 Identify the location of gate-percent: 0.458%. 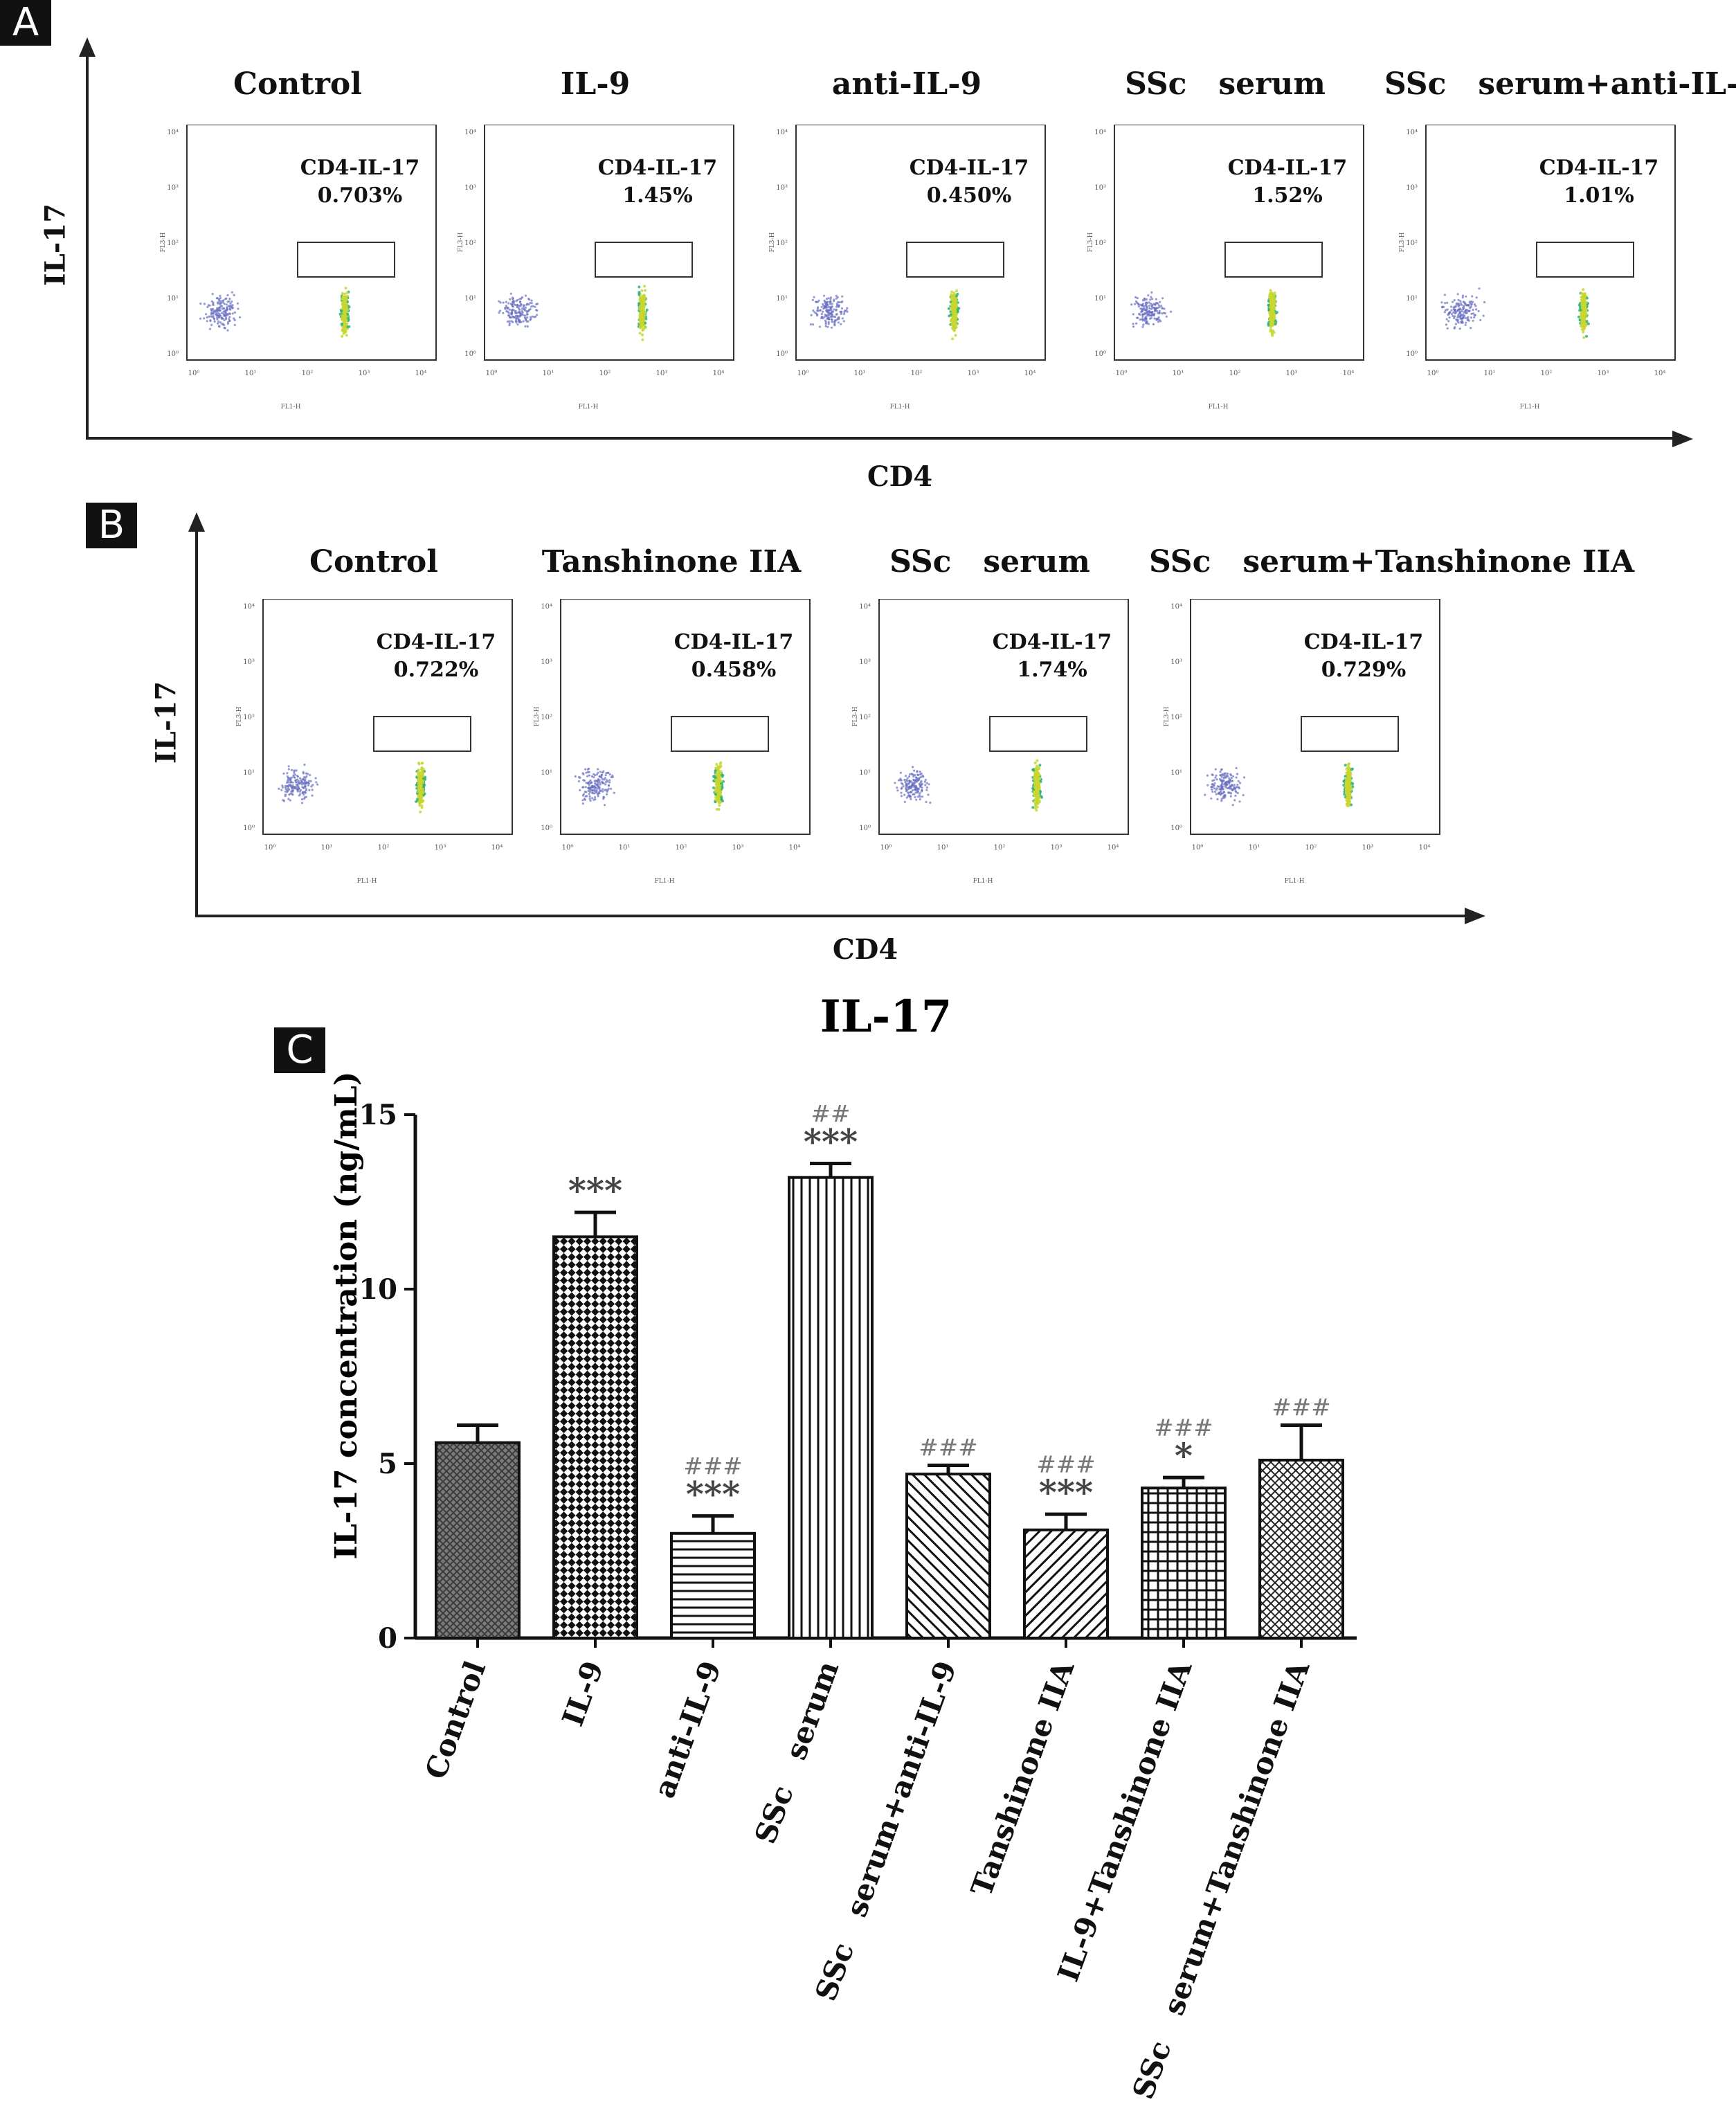
(733, 670).